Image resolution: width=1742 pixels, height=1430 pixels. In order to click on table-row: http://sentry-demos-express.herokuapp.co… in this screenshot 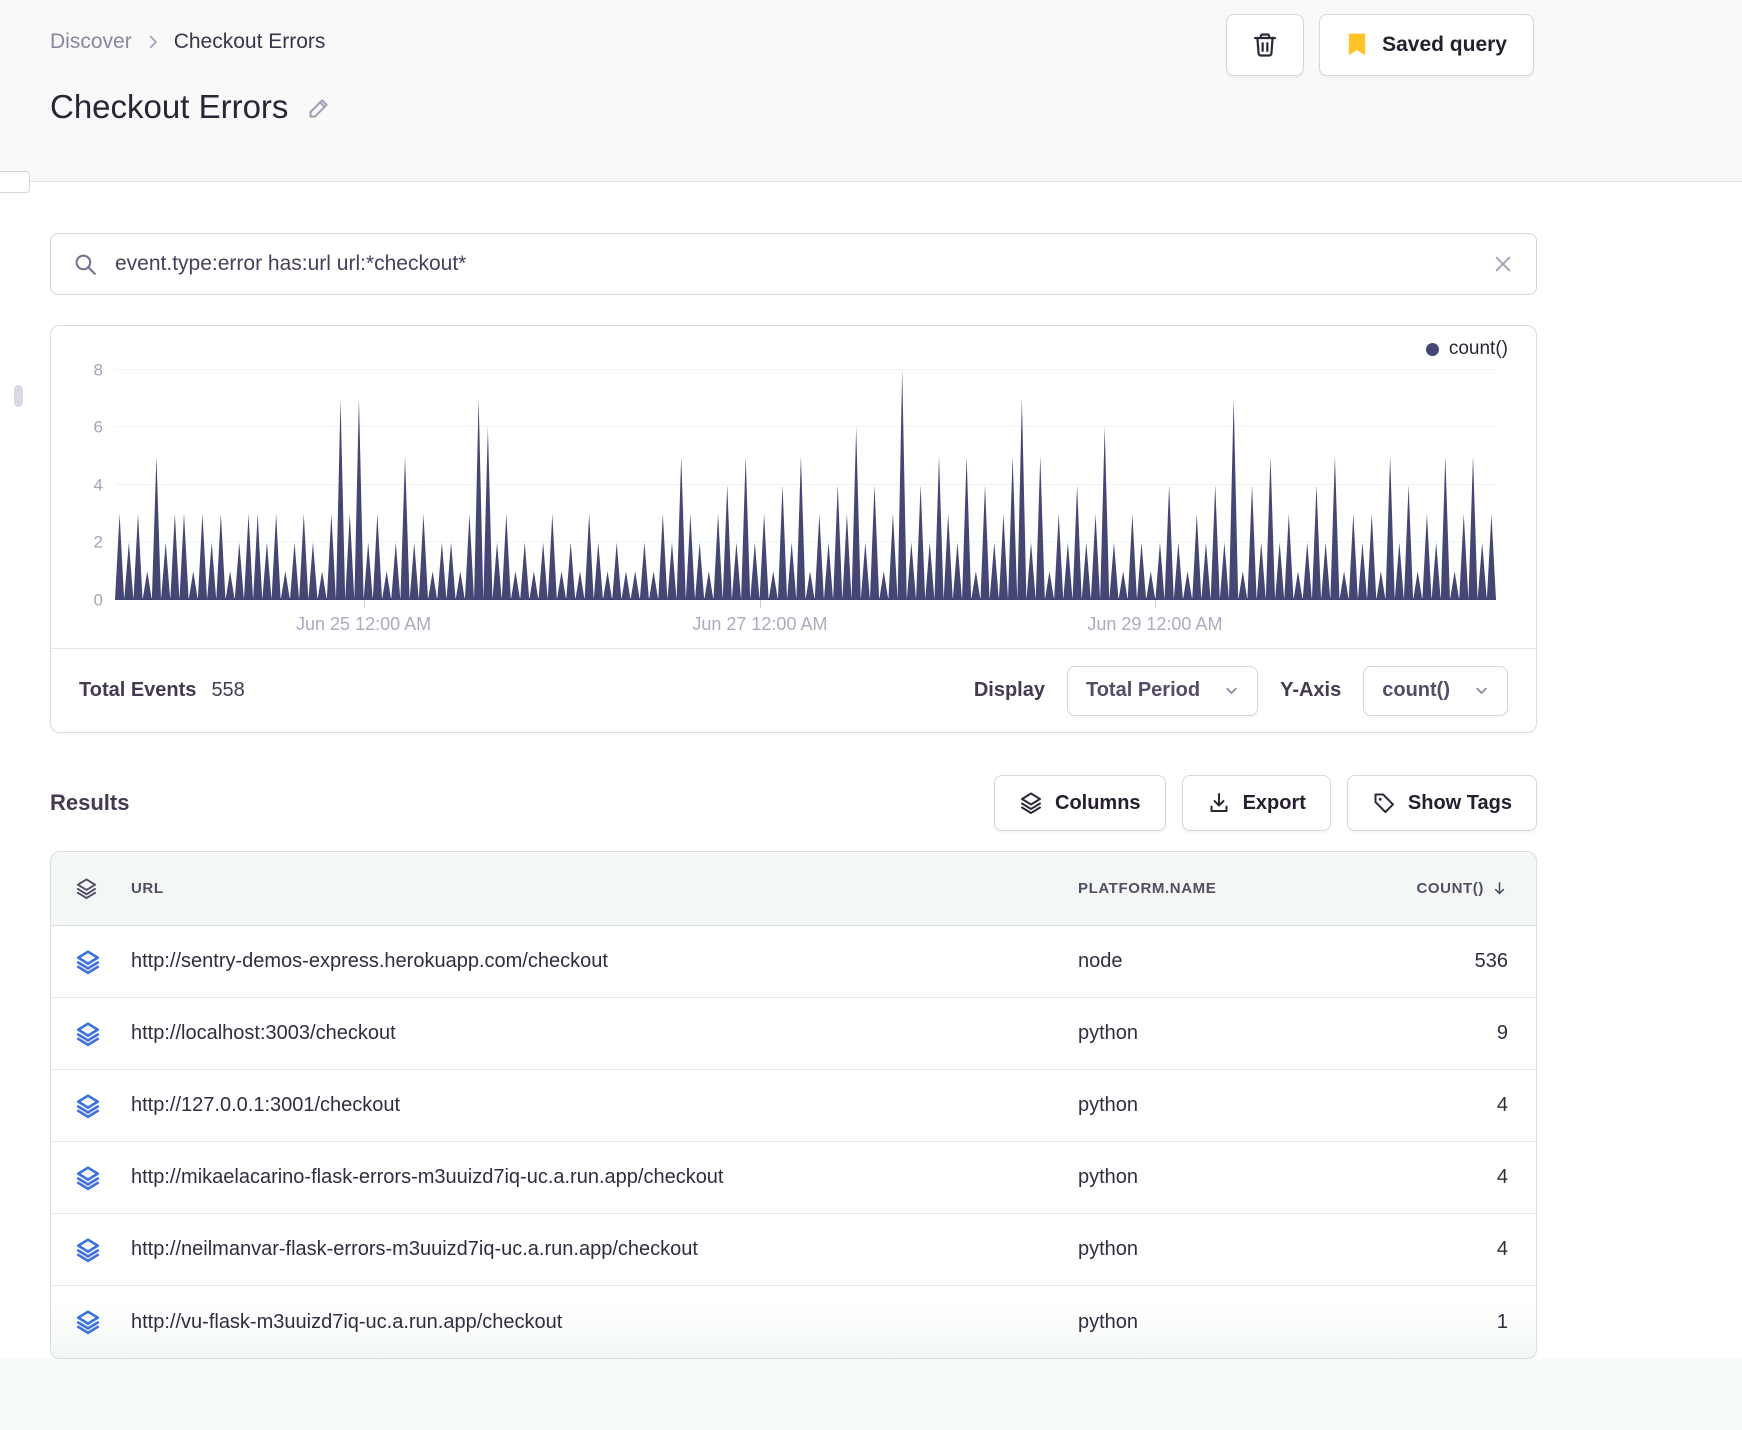, I will do `click(793, 962)`.